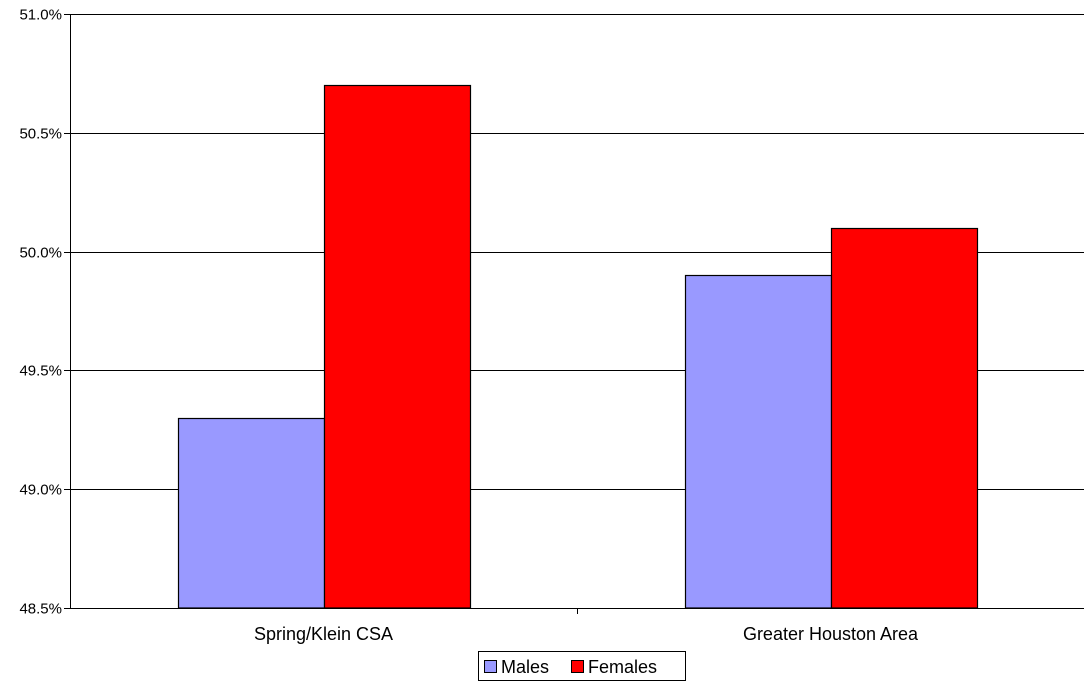  Describe the element at coordinates (525, 667) in the screenshot. I see `legend-label-males: Males` at that location.